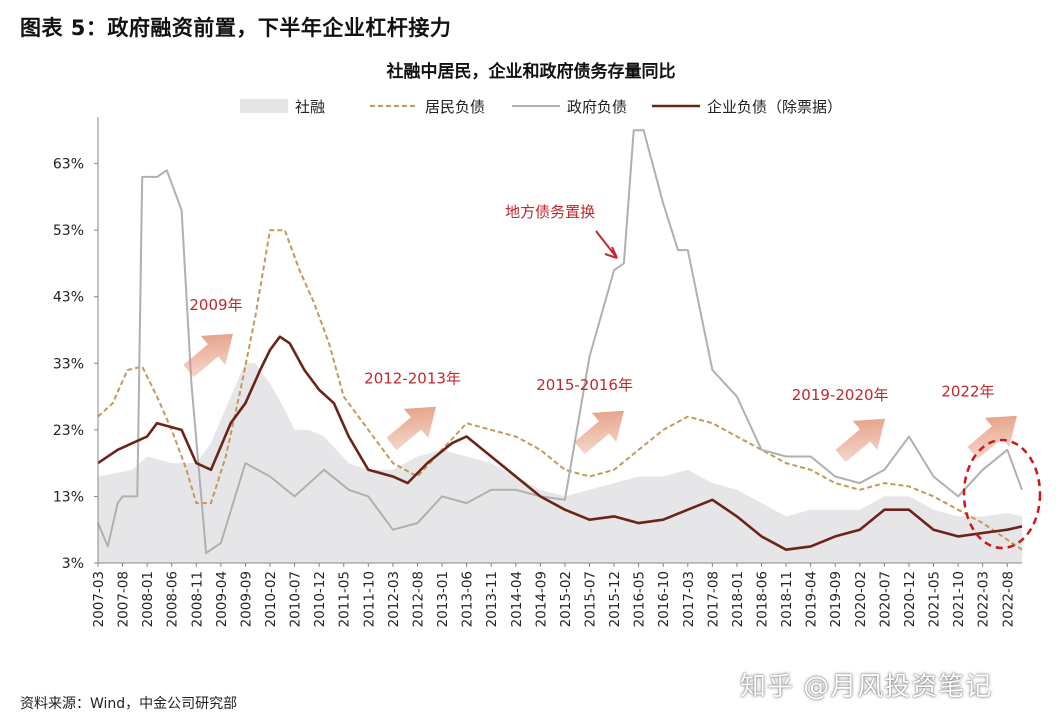  Describe the element at coordinates (124, 599) in the screenshot. I see `x-tick-label: 2007-08` at that location.